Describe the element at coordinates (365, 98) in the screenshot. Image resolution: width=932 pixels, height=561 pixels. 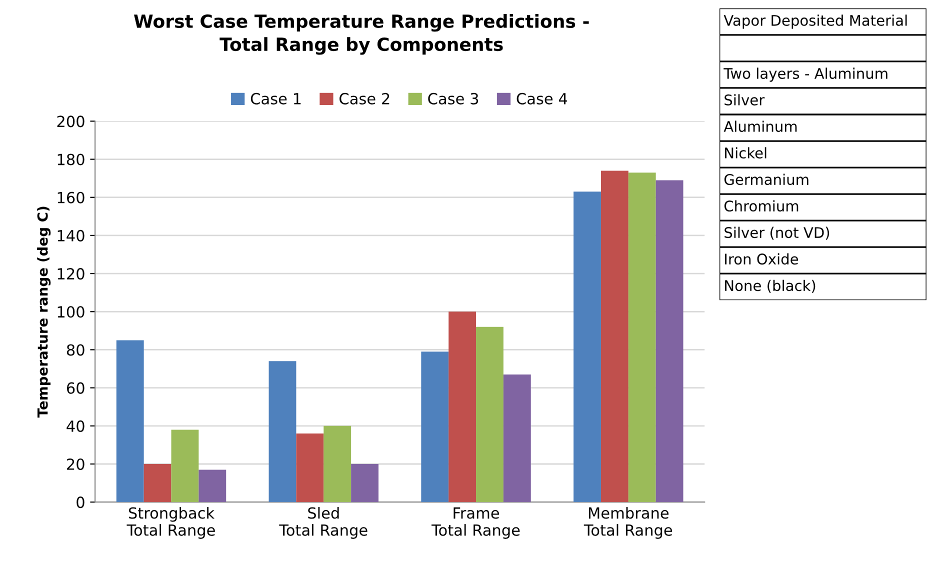
I see `legend-label: Case 2` at that location.